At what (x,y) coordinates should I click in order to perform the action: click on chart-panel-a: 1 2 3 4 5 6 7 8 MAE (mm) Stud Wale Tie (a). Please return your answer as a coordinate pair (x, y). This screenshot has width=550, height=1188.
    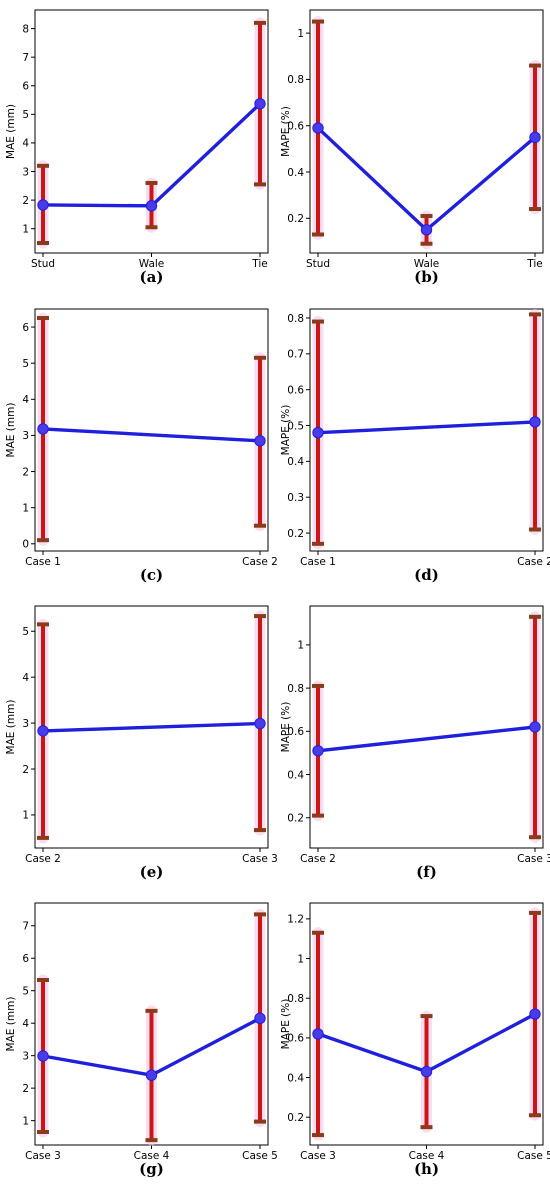
    Looking at the image, I should click on (137, 147).